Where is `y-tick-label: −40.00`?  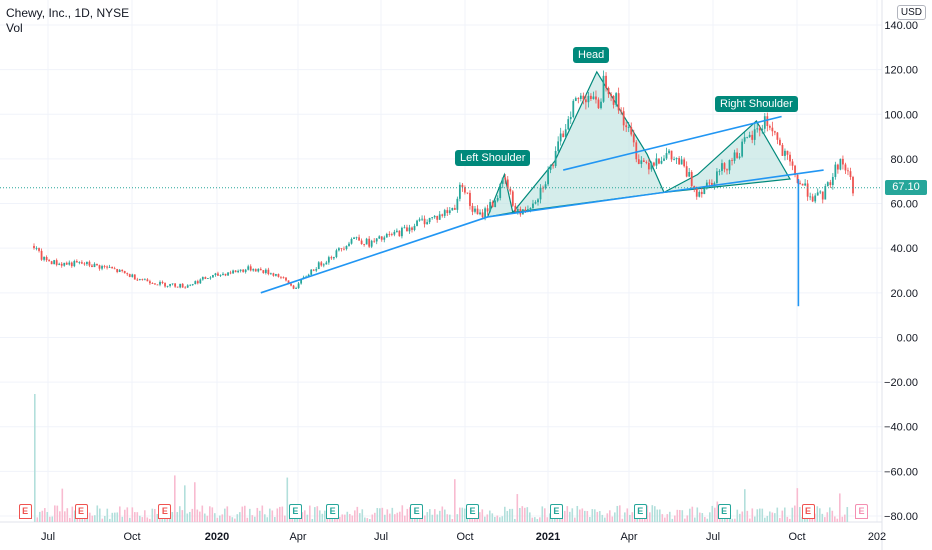
y-tick-label: −40.00 is located at coordinates (901, 428).